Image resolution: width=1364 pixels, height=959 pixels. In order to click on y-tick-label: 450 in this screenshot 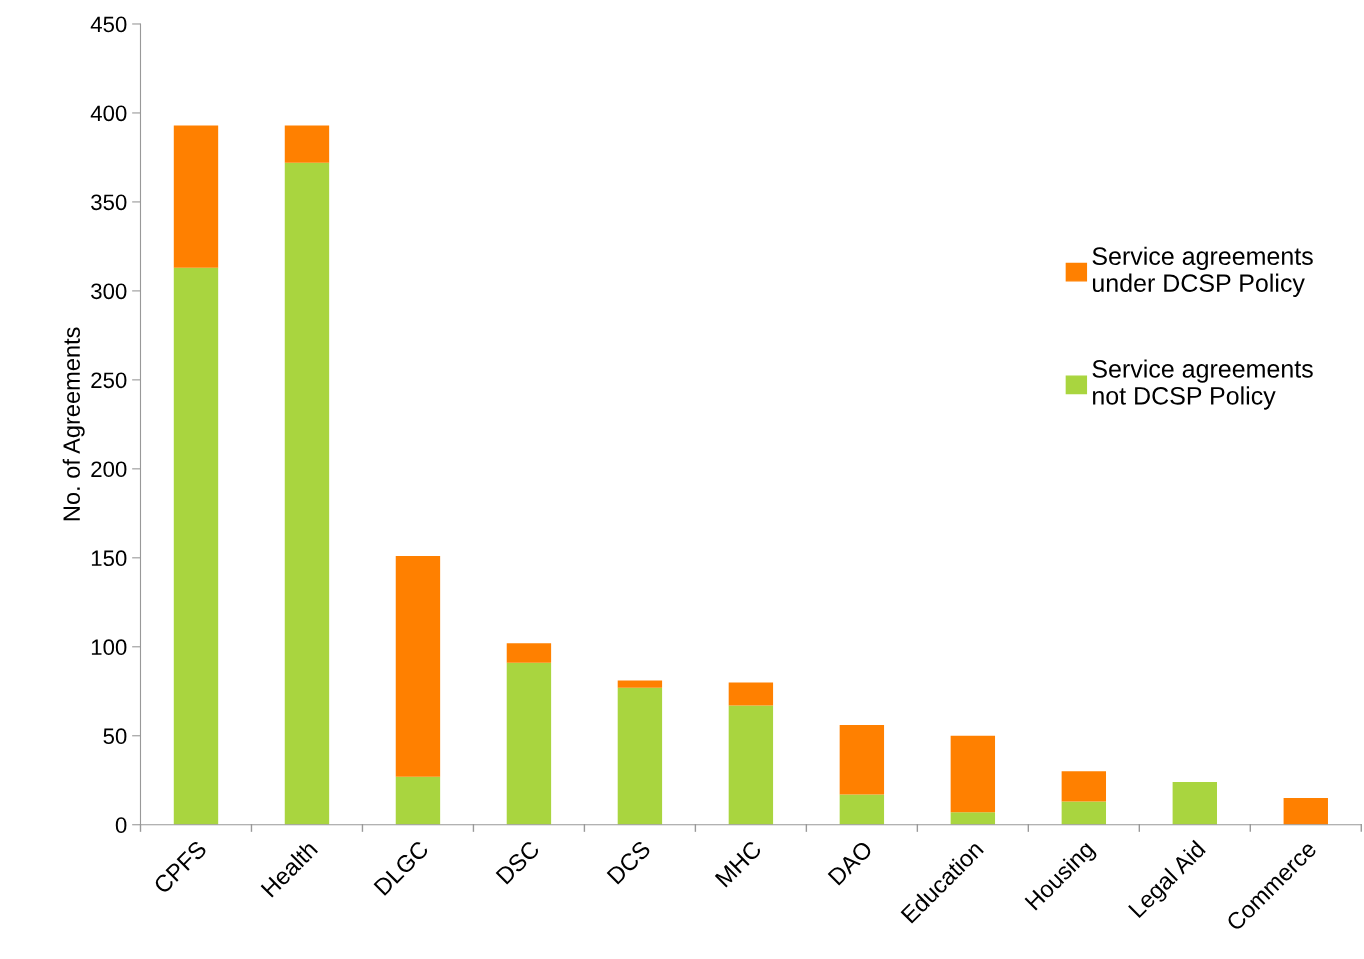, I will do `click(108, 24)`.